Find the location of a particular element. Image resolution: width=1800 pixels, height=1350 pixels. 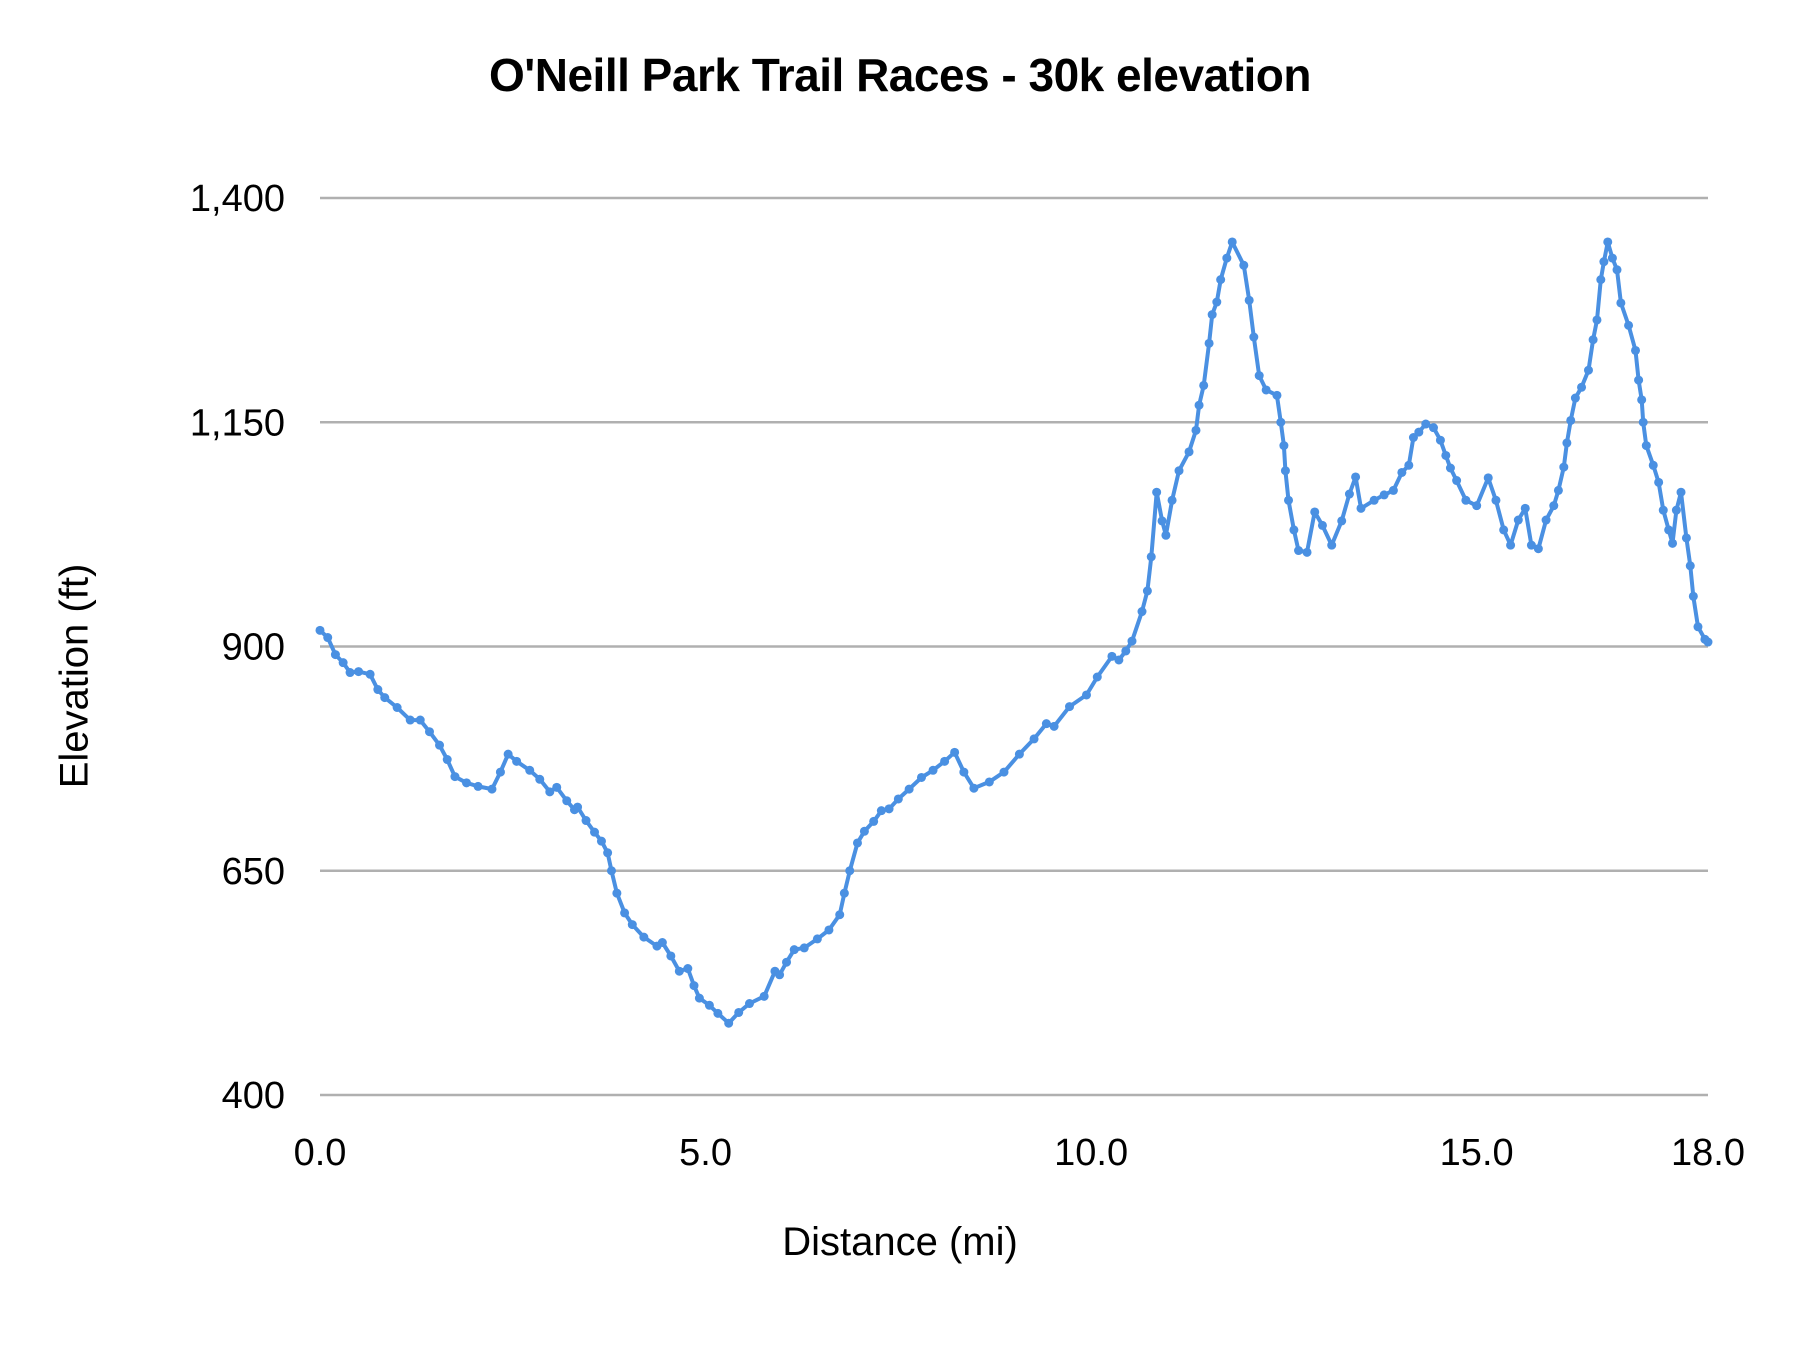

y-axis-title: Elevation (ft) is located at coordinates (74, 676).